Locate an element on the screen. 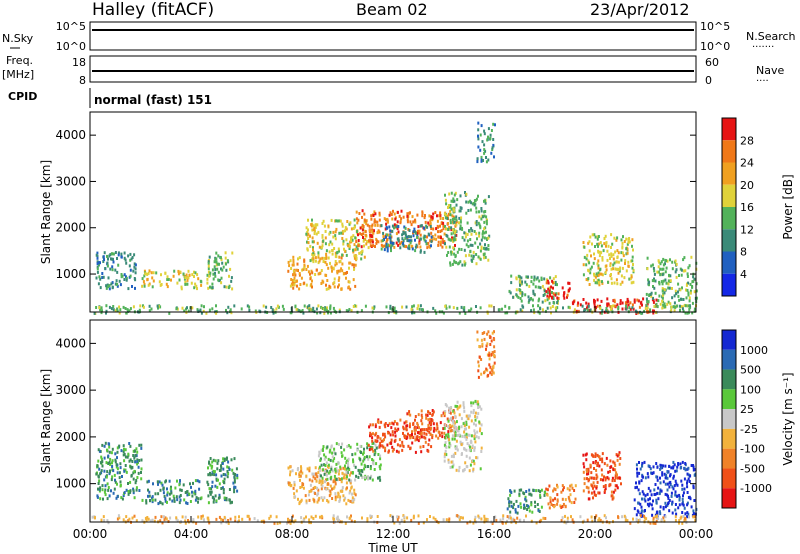 This screenshot has height=554, width=800. velocity-colorbar-segment is located at coordinates (729, 340).